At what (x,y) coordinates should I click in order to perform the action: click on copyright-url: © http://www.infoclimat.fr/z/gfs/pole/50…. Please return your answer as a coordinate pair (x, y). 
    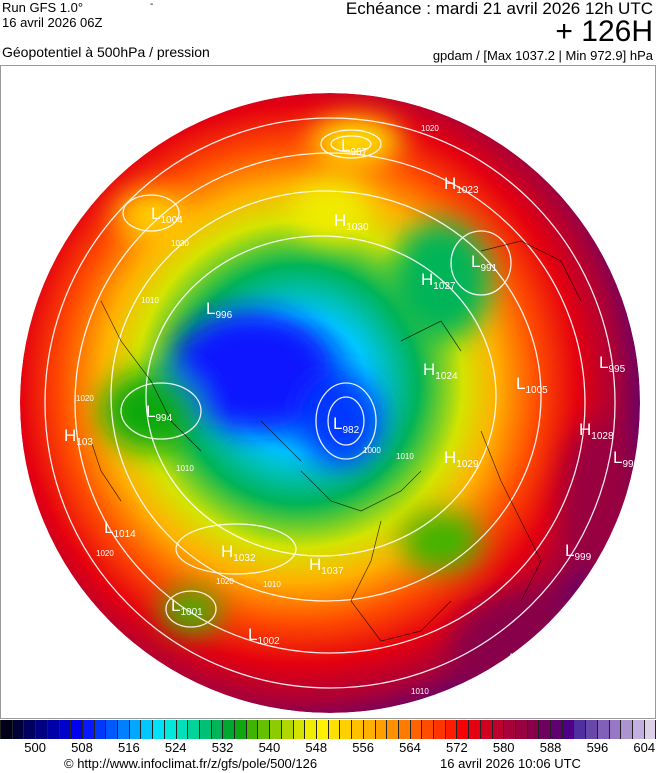
    Looking at the image, I should click on (191, 763).